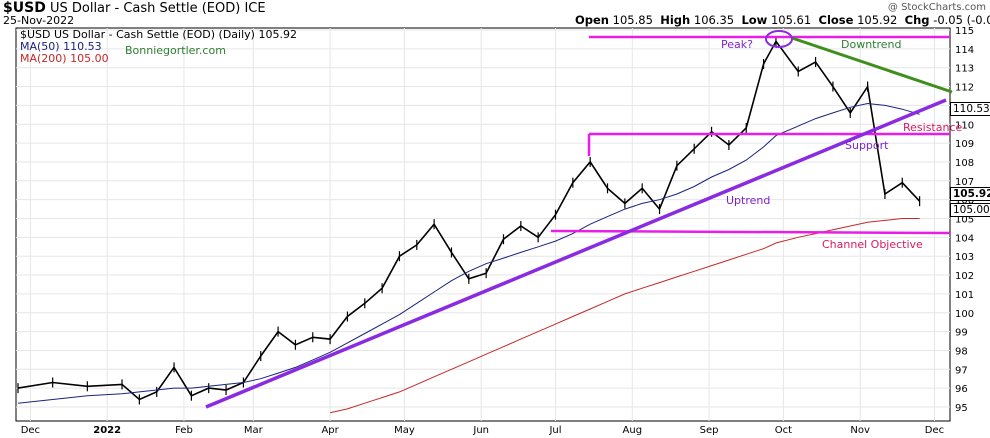  What do you see at coordinates (917, 20) in the screenshot?
I see `chg-label: Chg` at bounding box center [917, 20].